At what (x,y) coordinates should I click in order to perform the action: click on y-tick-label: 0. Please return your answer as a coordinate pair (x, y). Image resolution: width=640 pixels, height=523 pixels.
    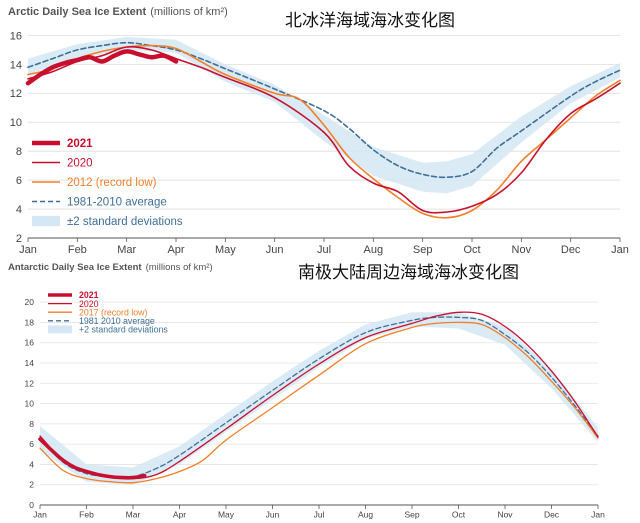
    Looking at the image, I should click on (31, 505).